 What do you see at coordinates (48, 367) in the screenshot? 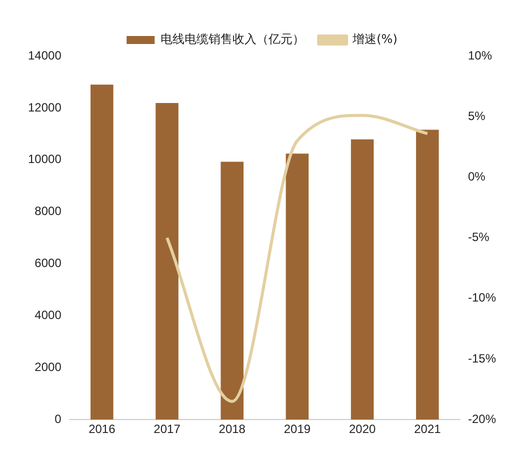
I see `y-tick-label: 2000` at bounding box center [48, 367].